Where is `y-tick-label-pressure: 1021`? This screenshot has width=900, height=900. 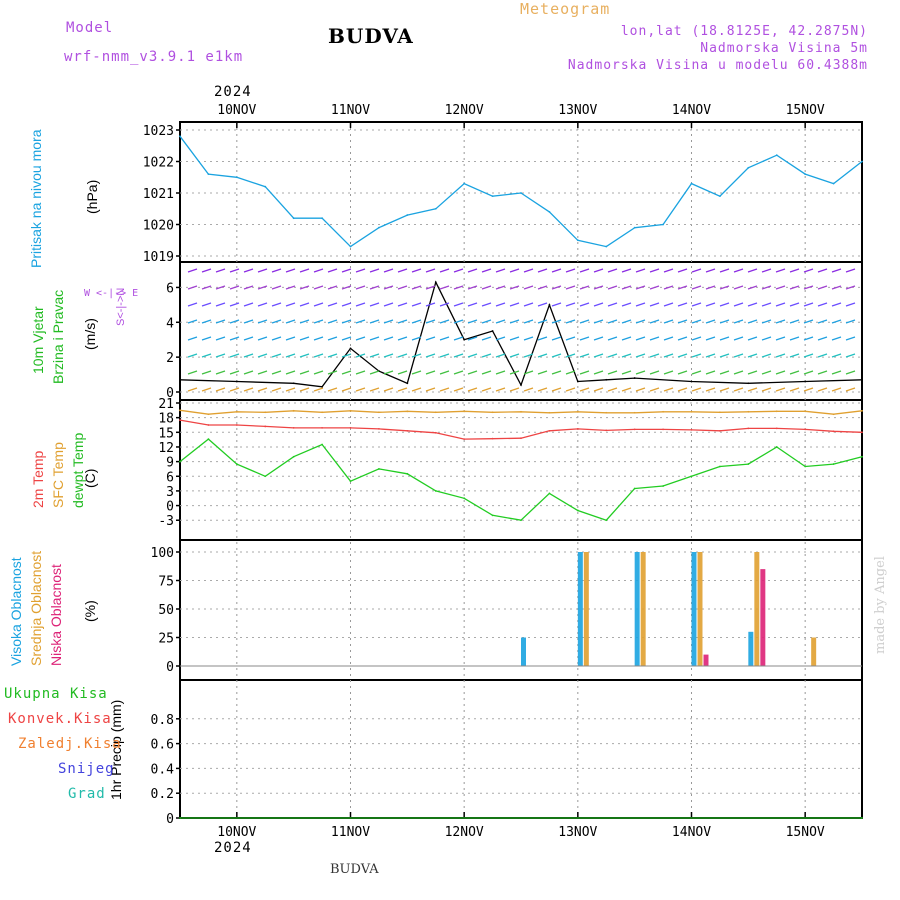 y-tick-label-pressure: 1021 is located at coordinates (158, 194).